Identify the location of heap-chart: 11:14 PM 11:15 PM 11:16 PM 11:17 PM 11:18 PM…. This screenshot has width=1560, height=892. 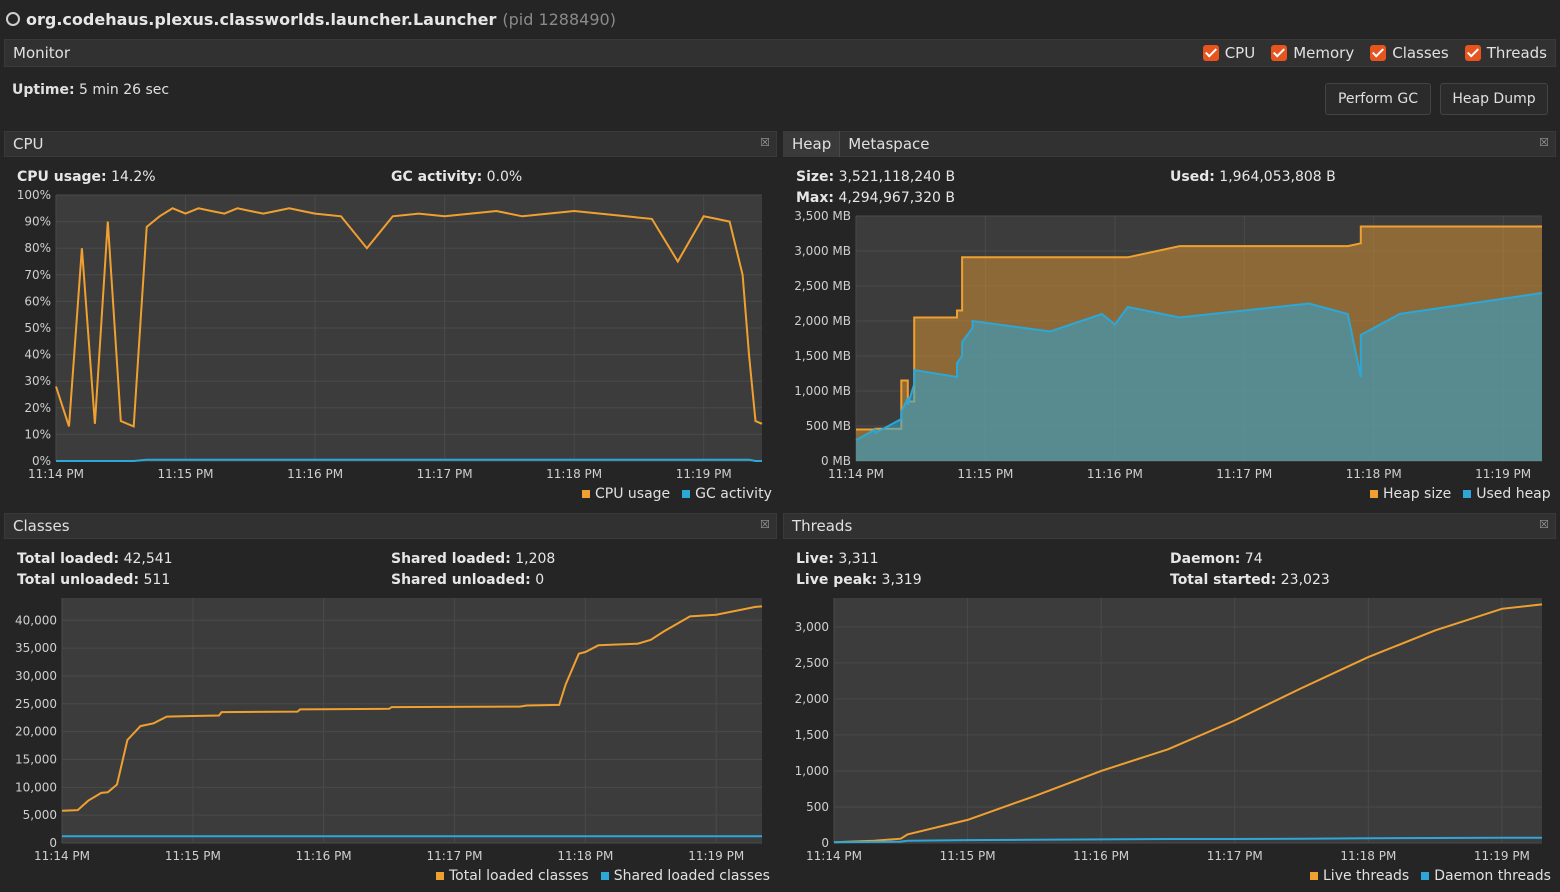
(1168, 345).